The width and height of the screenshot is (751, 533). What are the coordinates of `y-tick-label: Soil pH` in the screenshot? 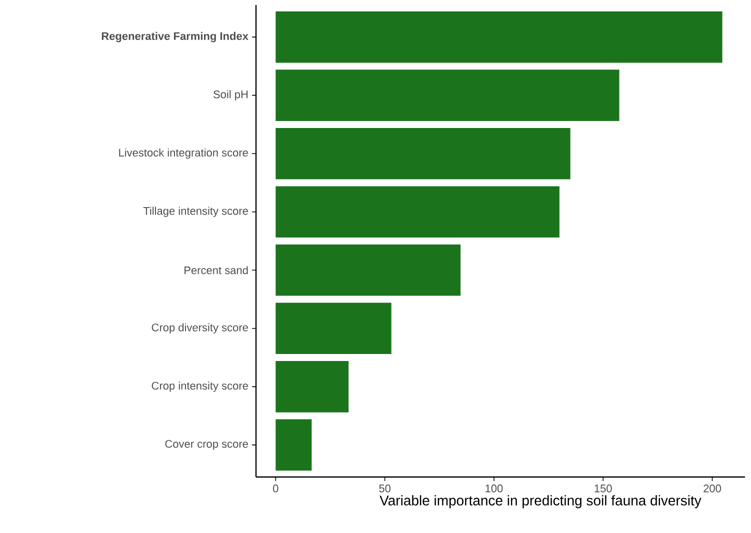 It's located at (231, 95).